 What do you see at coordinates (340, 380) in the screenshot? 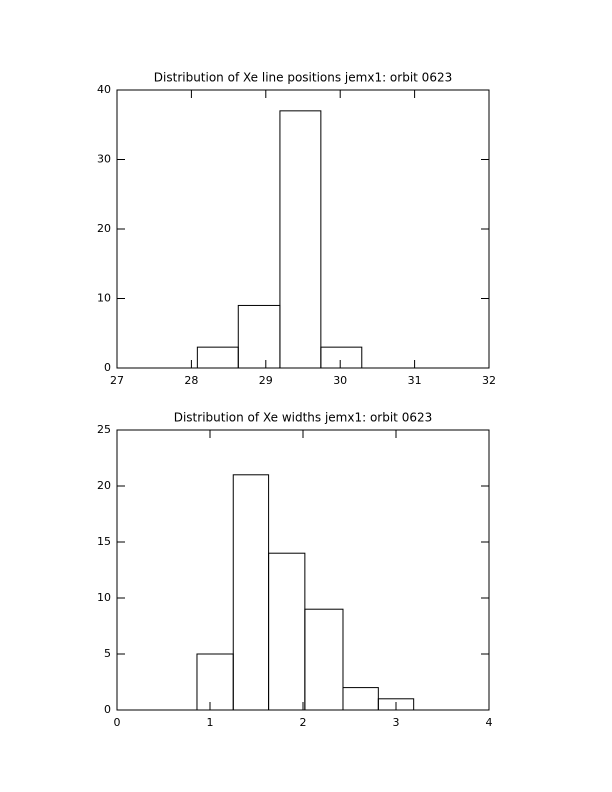
I see `x-tick-label: 30` at bounding box center [340, 380].